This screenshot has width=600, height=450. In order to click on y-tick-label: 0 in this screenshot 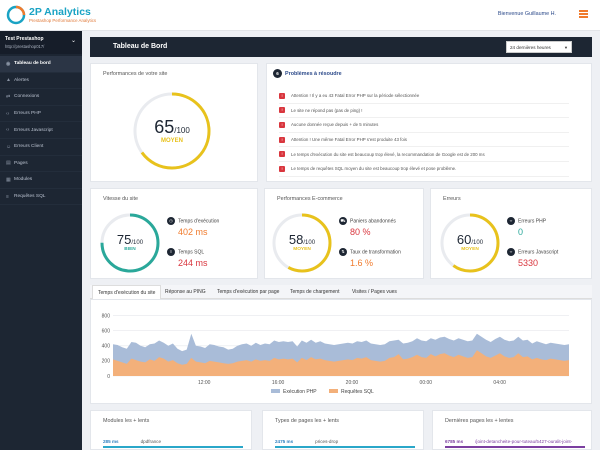, I will do `click(108, 377)`.